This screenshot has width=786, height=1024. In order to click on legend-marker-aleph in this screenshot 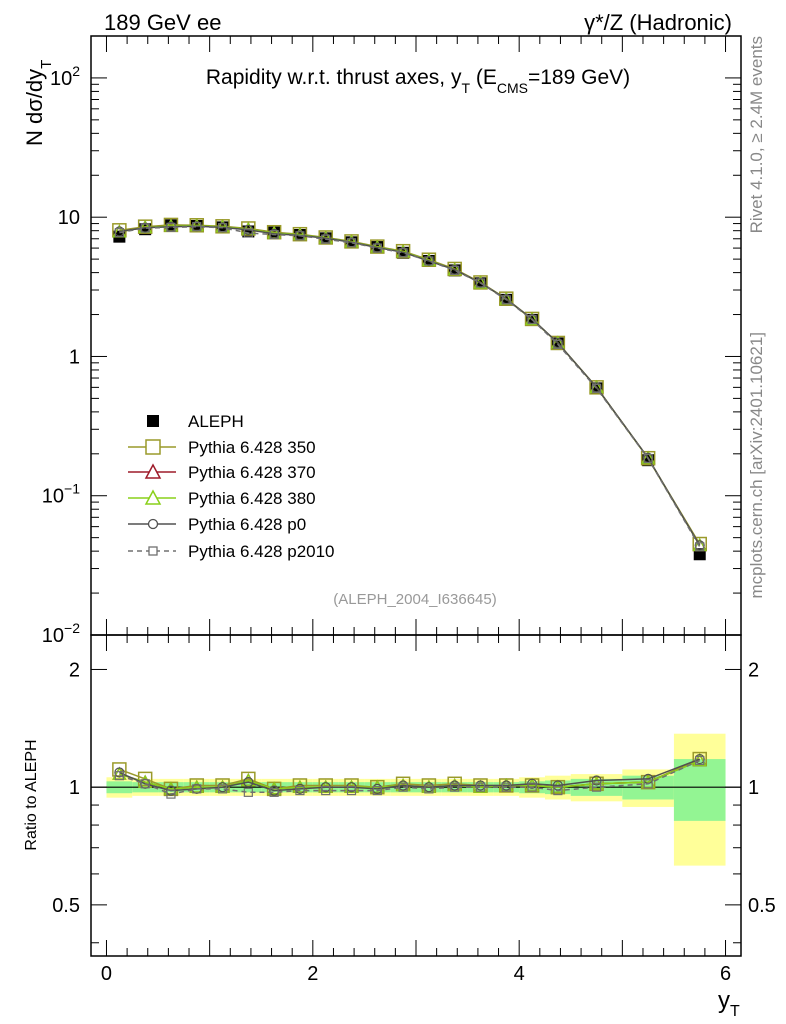, I will do `click(153, 421)`.